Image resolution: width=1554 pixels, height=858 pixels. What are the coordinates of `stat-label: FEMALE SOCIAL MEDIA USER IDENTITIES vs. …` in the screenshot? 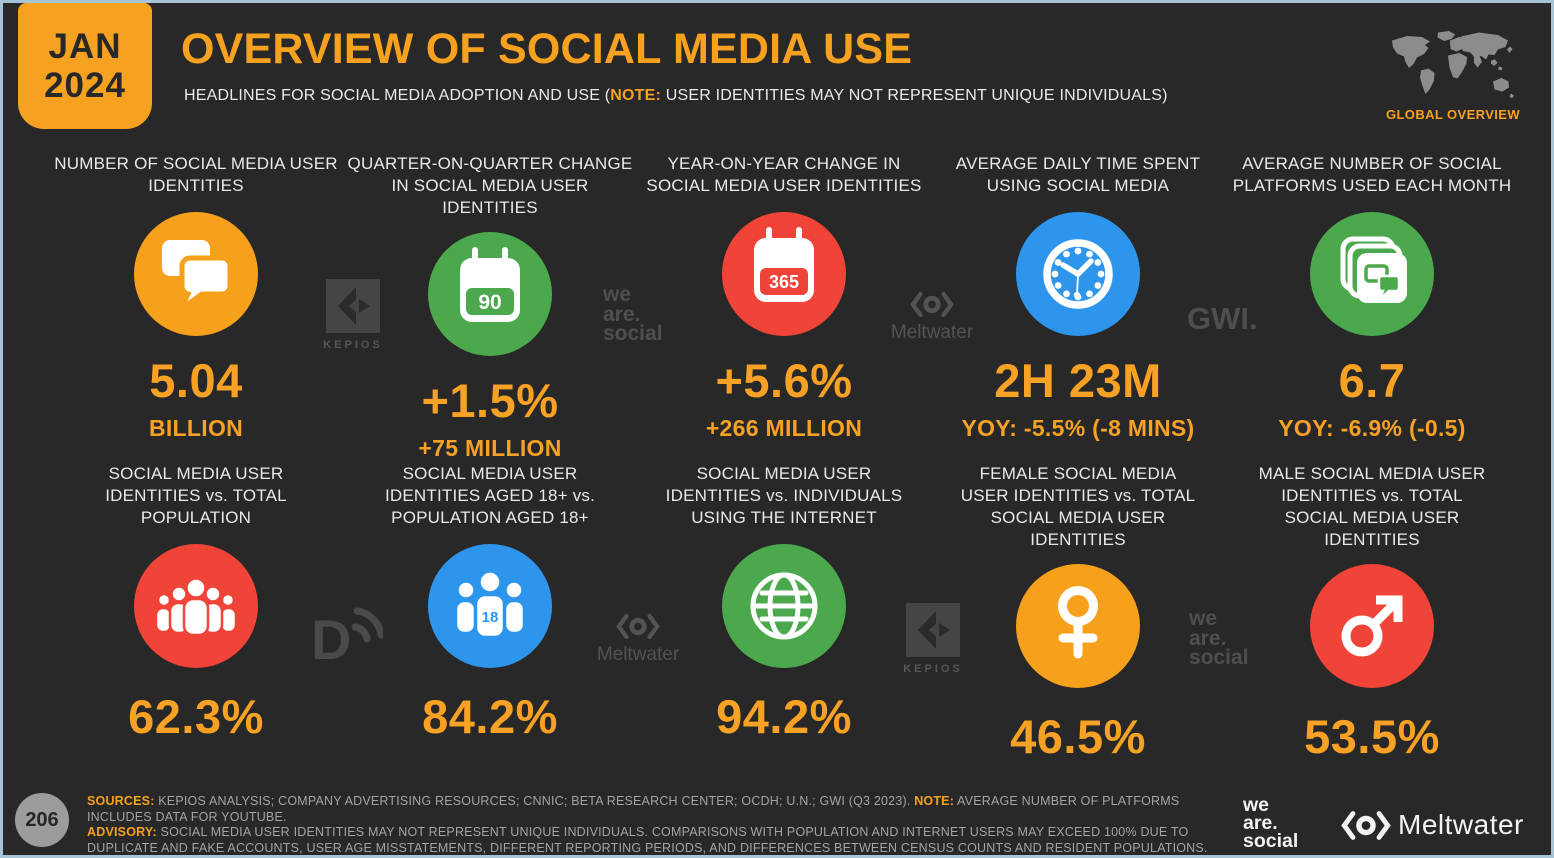 It's located at (1078, 507).